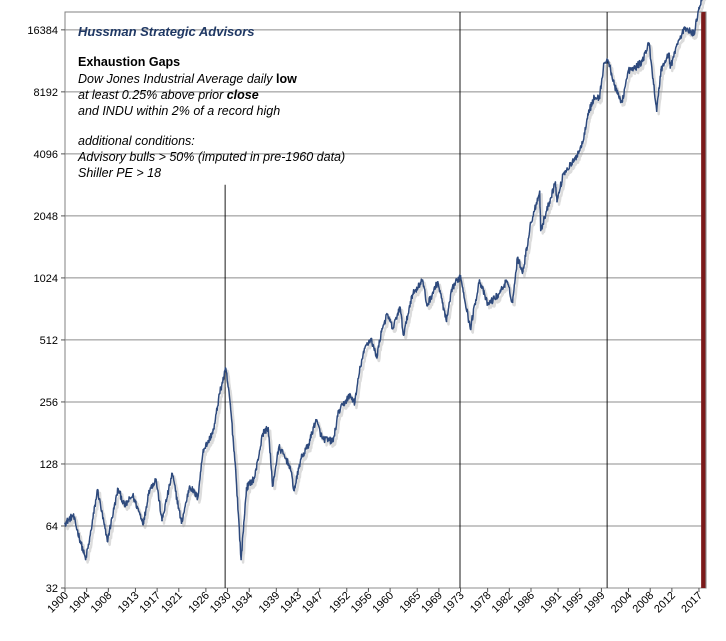 The image size is (726, 641). I want to click on x-tick-label: 1939, so click(270, 603).